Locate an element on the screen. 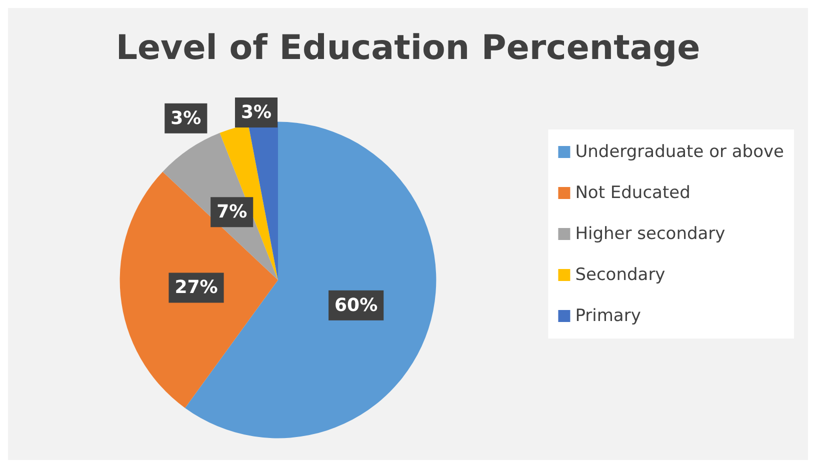 This screenshot has height=468, width=816. legend-label: Higher secondary is located at coordinates (650, 234).